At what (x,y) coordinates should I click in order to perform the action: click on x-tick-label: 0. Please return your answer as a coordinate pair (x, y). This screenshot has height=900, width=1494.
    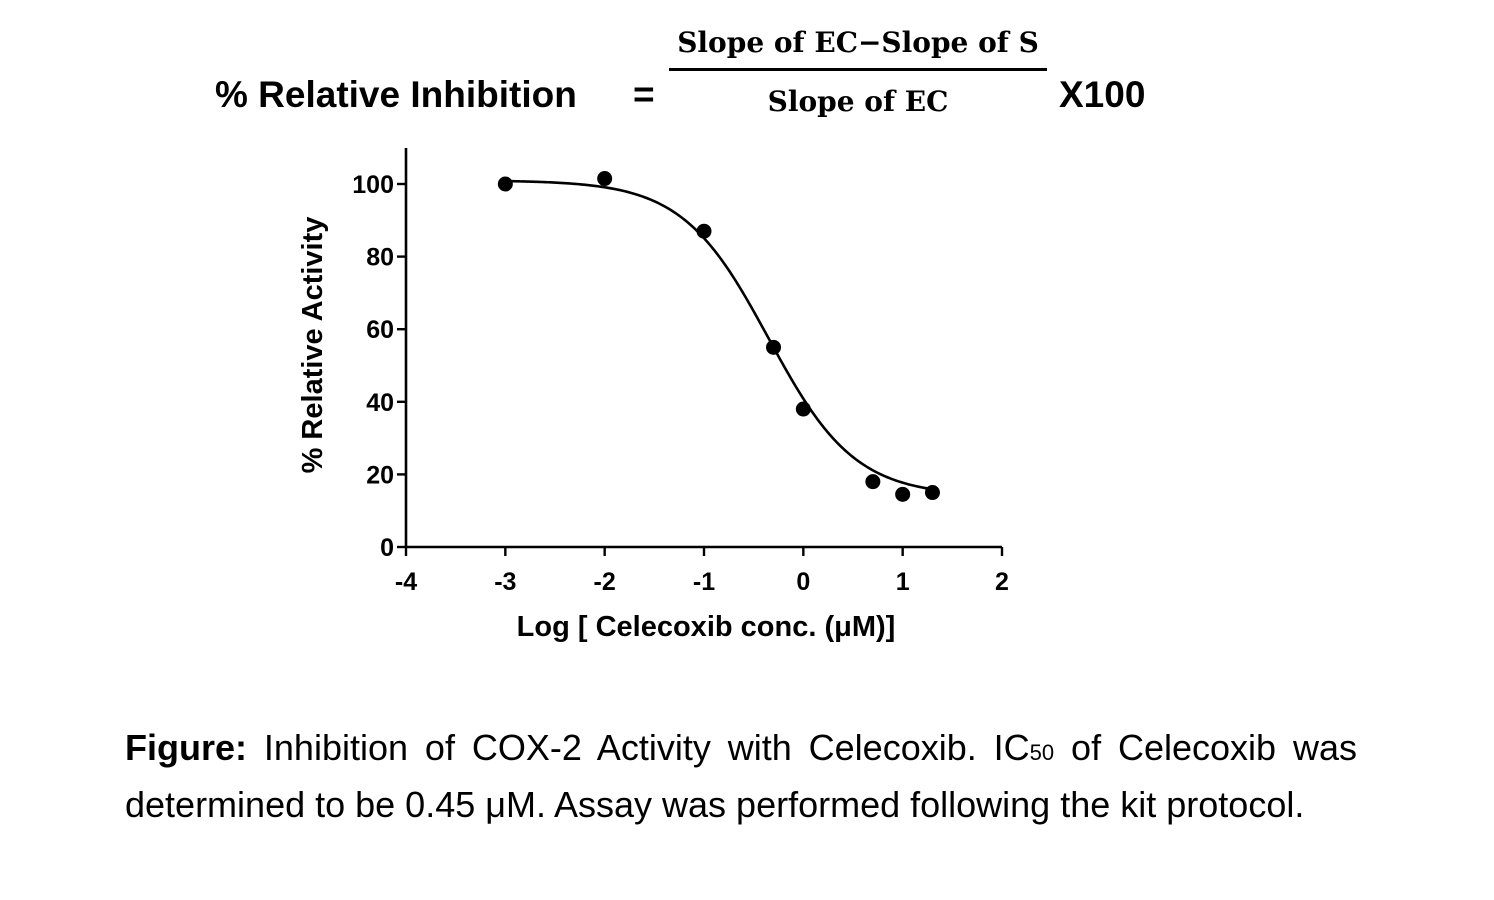
    Looking at the image, I should click on (803, 582).